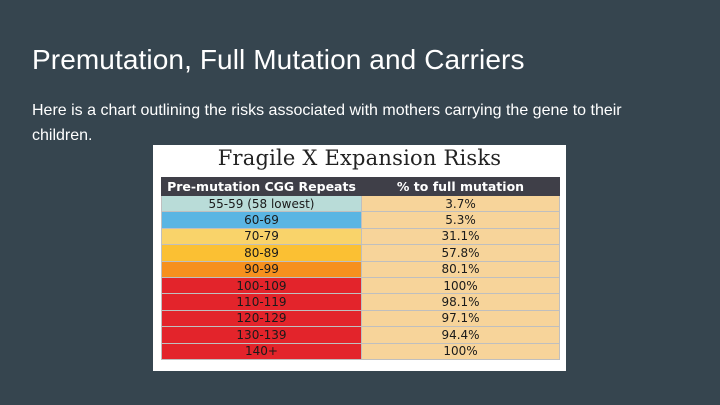 The width and height of the screenshot is (720, 405). What do you see at coordinates (261, 351) in the screenshot?
I see `repeats-cell: 140+` at bounding box center [261, 351].